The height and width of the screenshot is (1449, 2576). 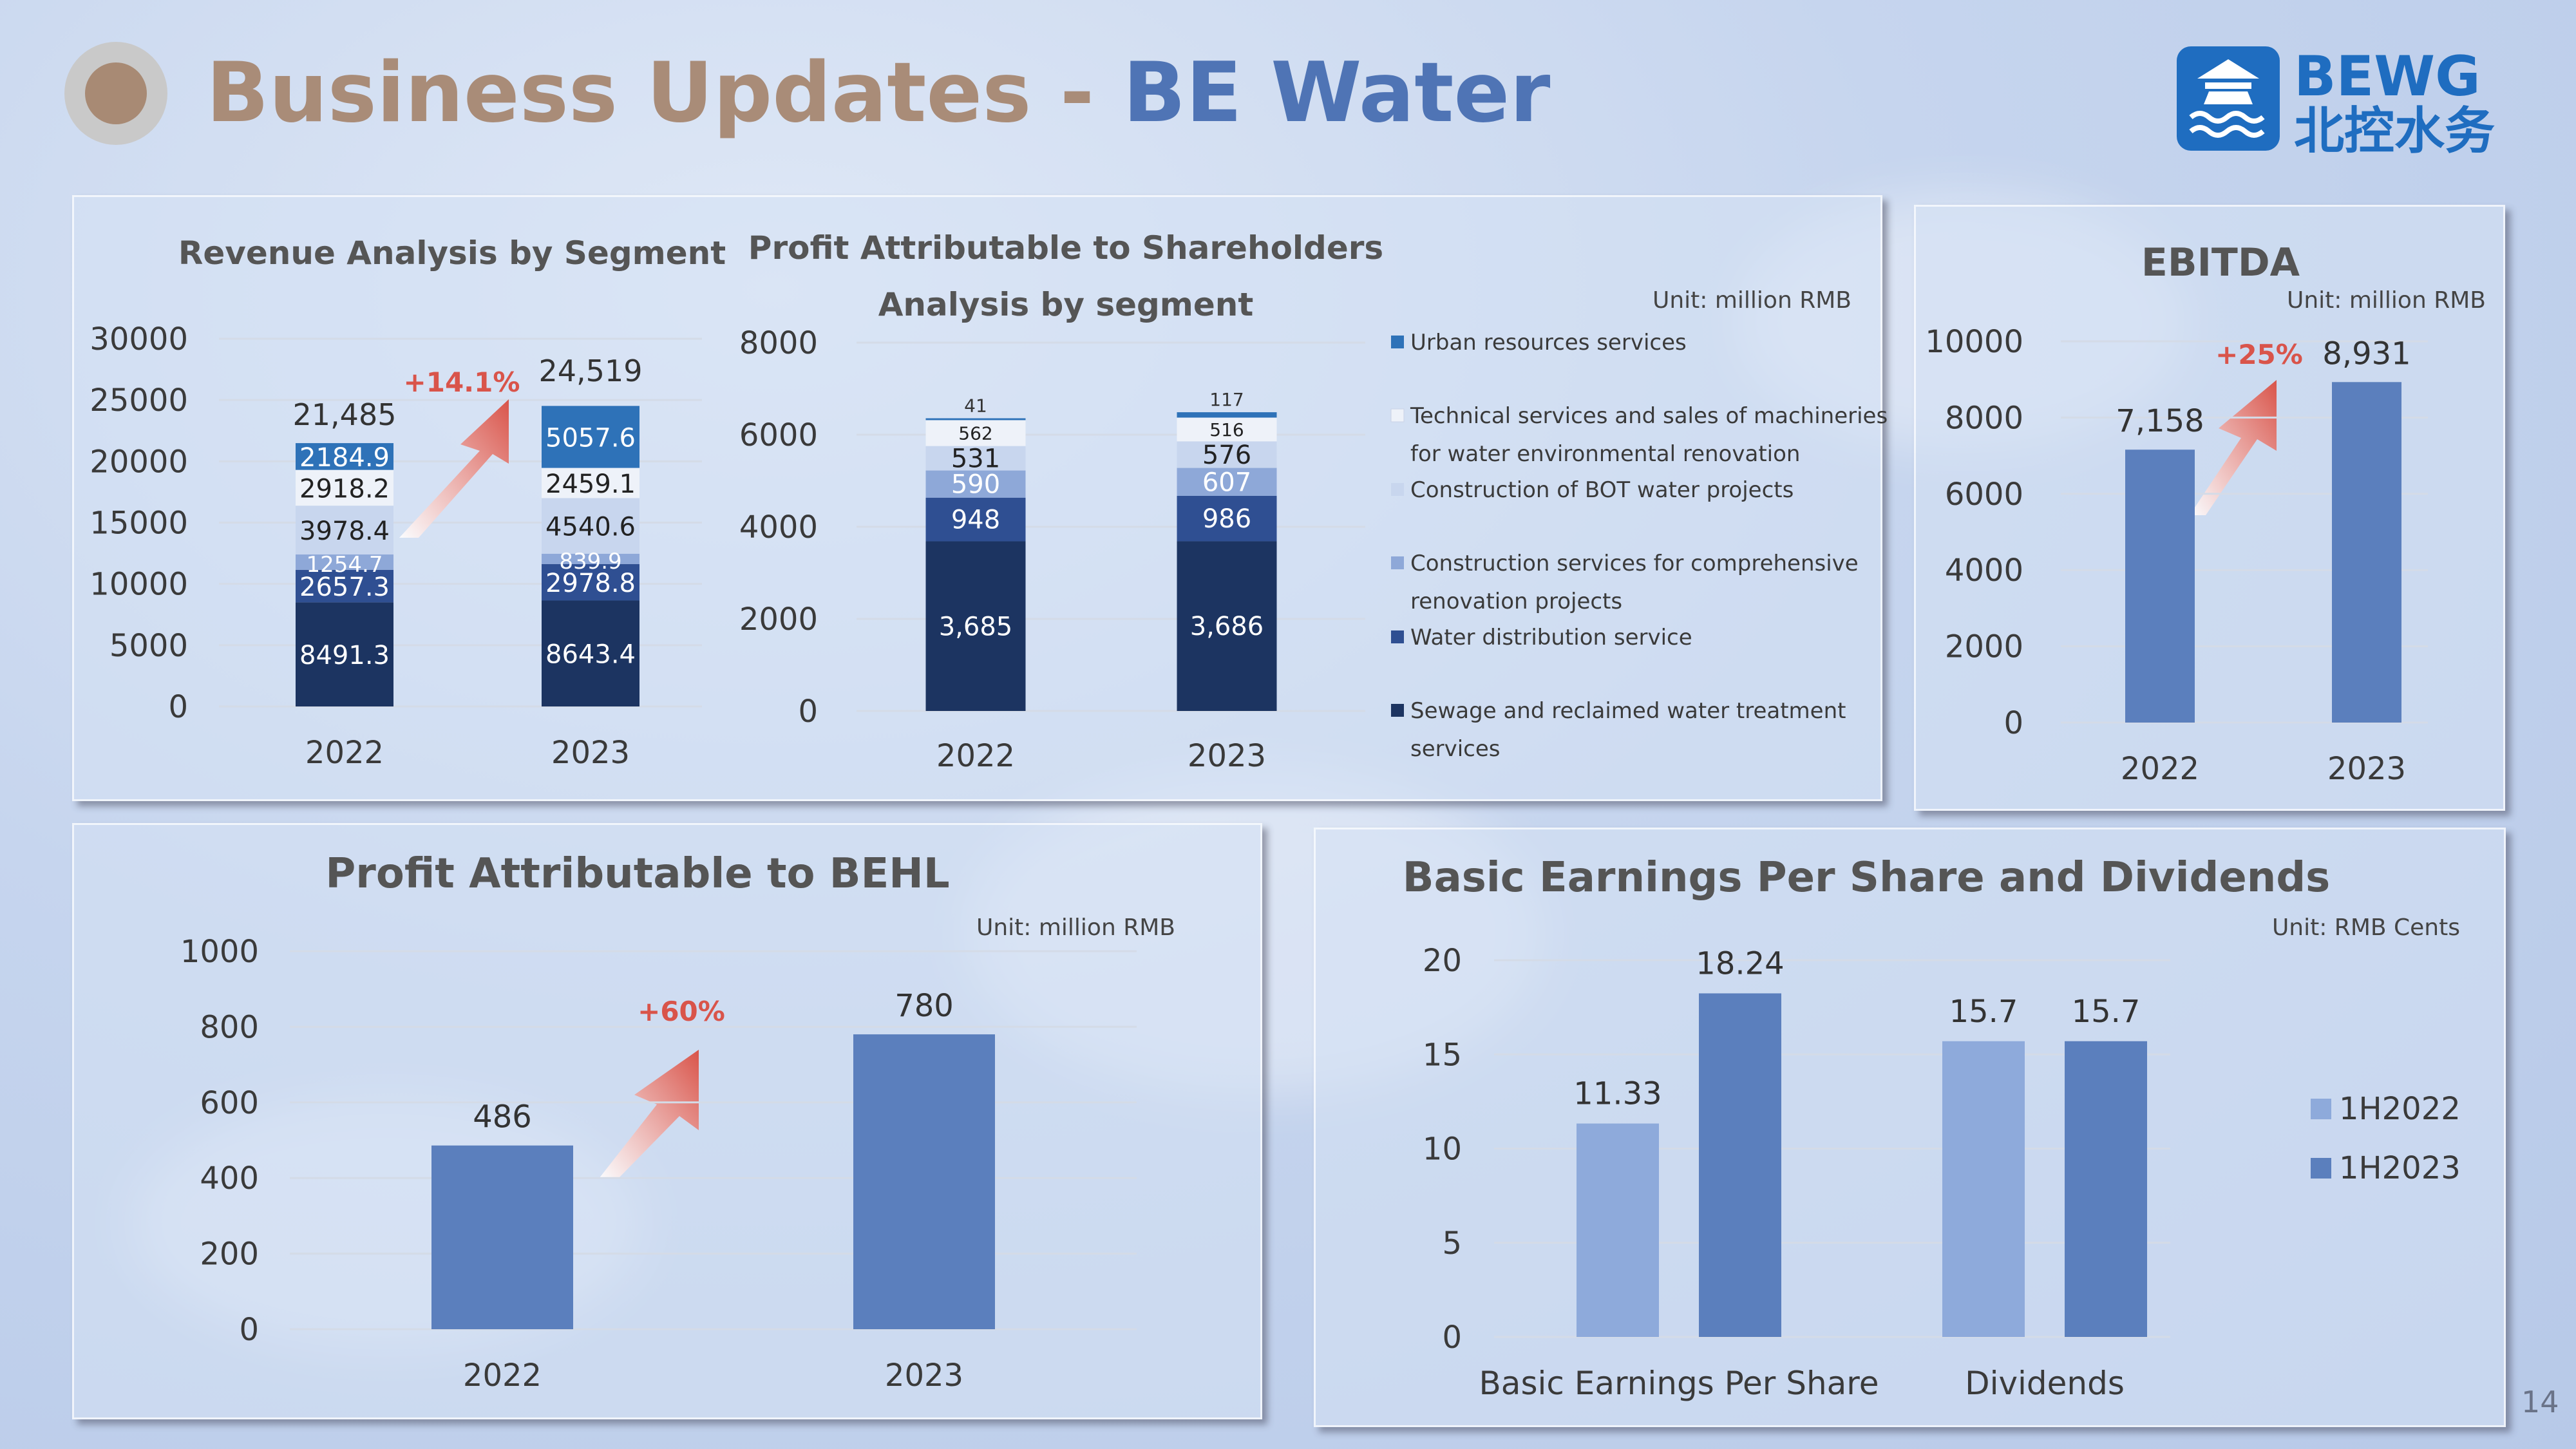 I want to click on ebitda-bar, so click(x=2160, y=587).